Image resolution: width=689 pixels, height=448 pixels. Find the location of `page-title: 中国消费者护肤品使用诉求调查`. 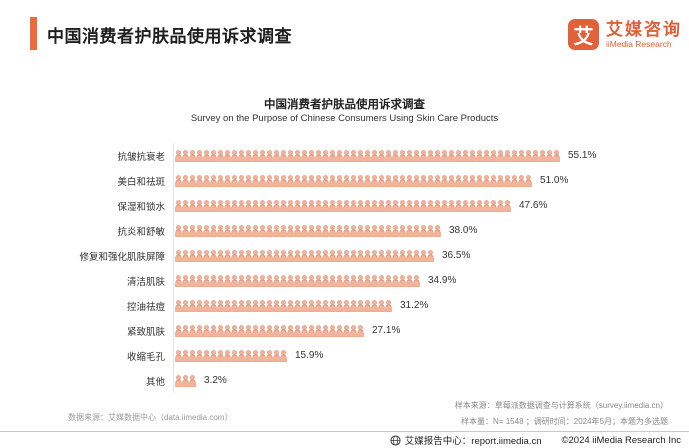

page-title: 中国消费者护肤品使用诉求调查 is located at coordinates (169, 36).